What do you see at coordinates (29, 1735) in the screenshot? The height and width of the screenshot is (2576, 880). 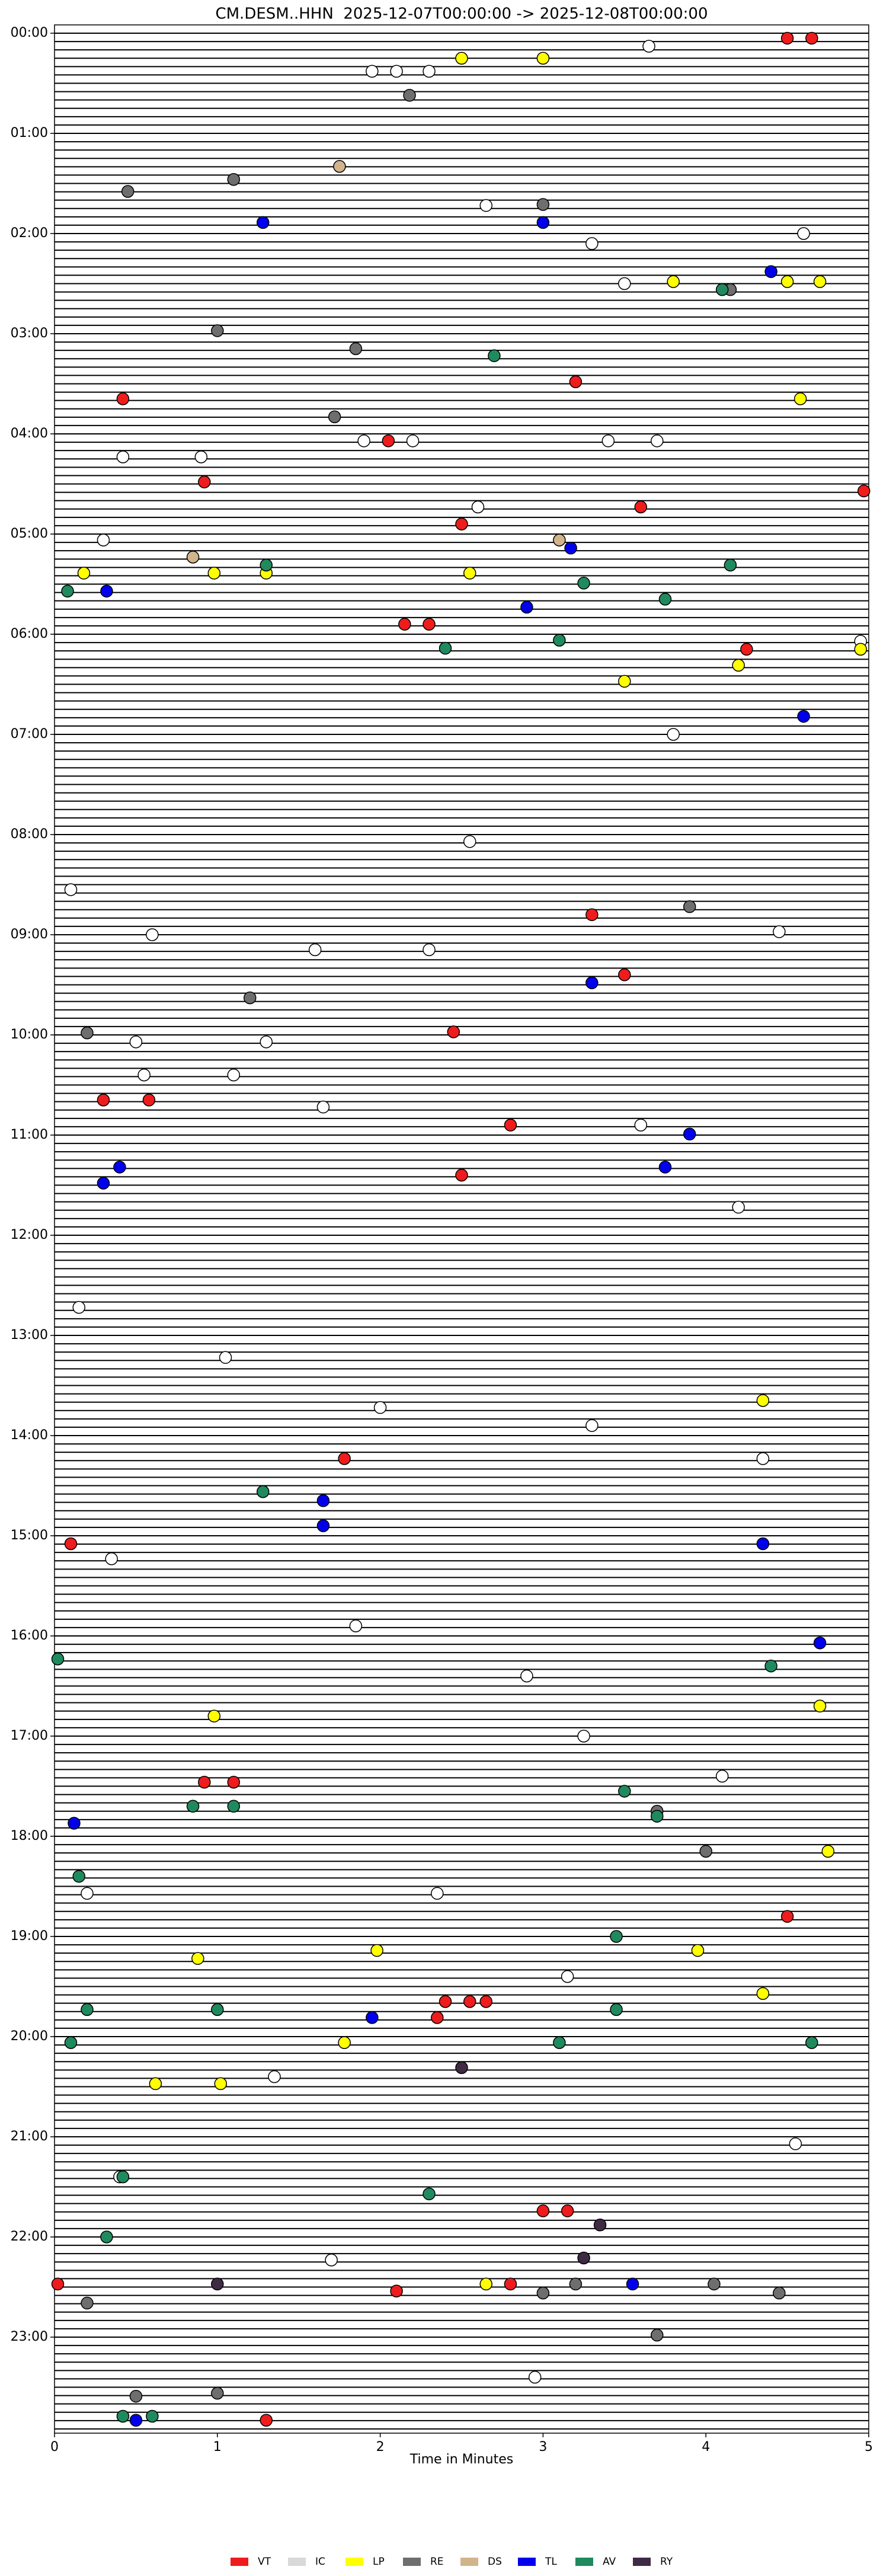 I see `y-tick-label: 17:00` at bounding box center [29, 1735].